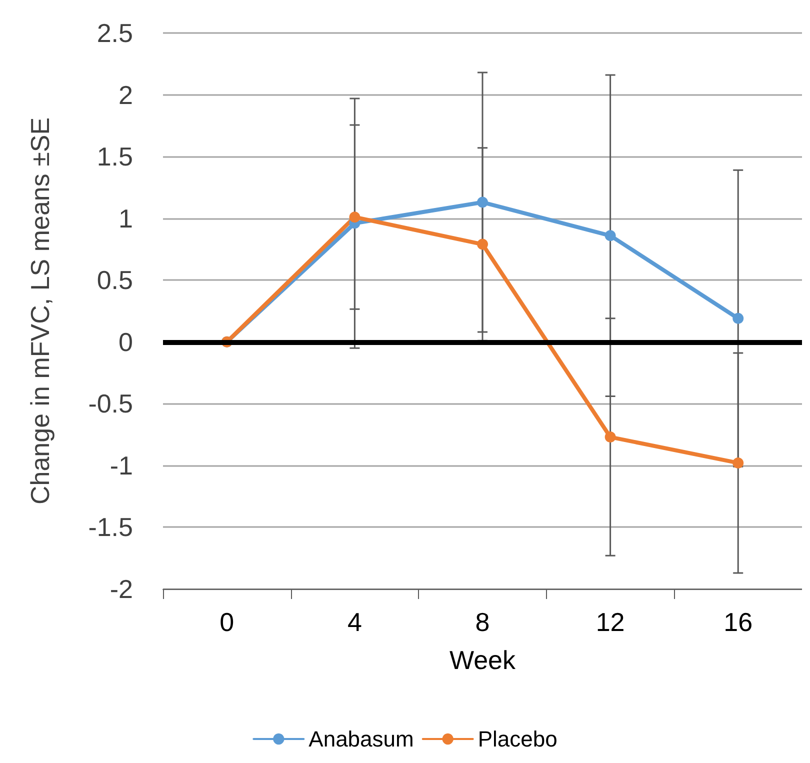 This screenshot has height=763, width=810. Describe the element at coordinates (482, 622) in the screenshot. I see `x-tick-label: 8` at that location.